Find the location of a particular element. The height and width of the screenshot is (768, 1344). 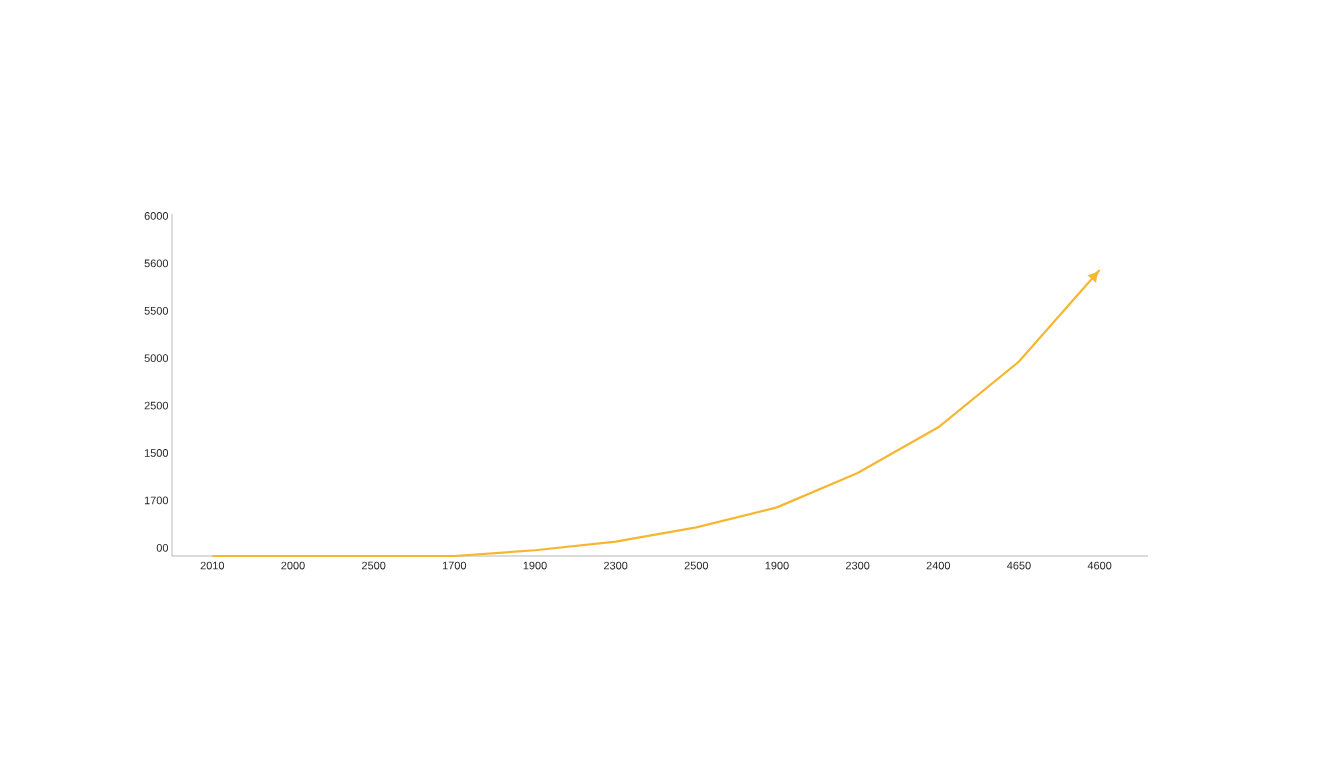

text: 5000 is located at coordinates (156, 358).